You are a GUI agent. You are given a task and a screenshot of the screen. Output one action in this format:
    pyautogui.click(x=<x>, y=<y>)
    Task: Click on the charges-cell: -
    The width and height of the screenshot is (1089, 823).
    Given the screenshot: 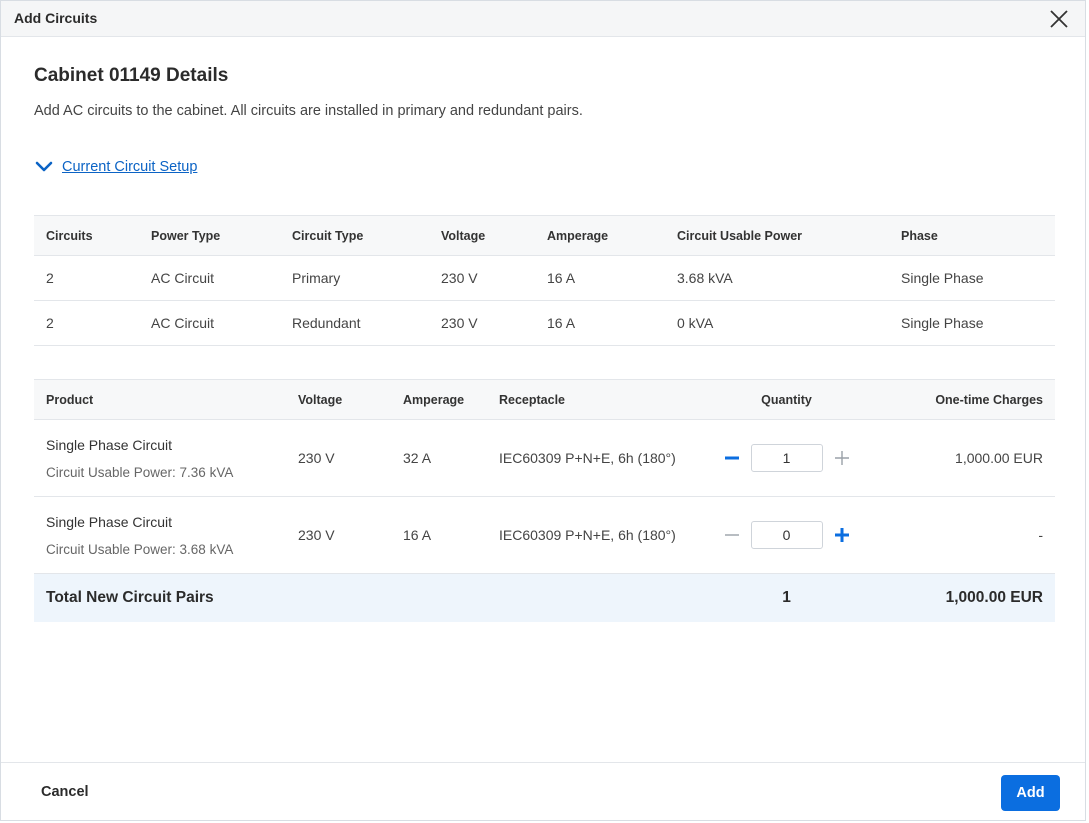 What is the action you would take?
    pyautogui.click(x=963, y=535)
    